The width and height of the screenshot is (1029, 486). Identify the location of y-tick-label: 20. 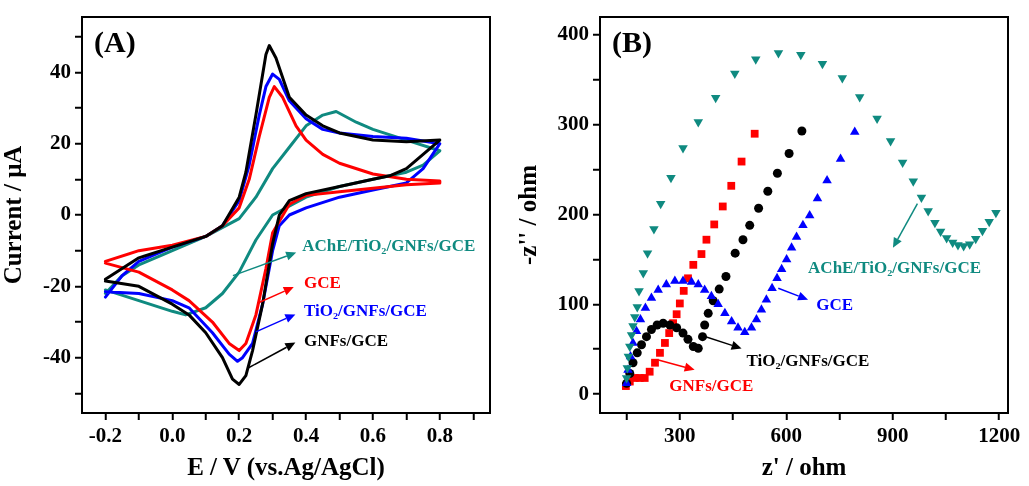
(60, 142).